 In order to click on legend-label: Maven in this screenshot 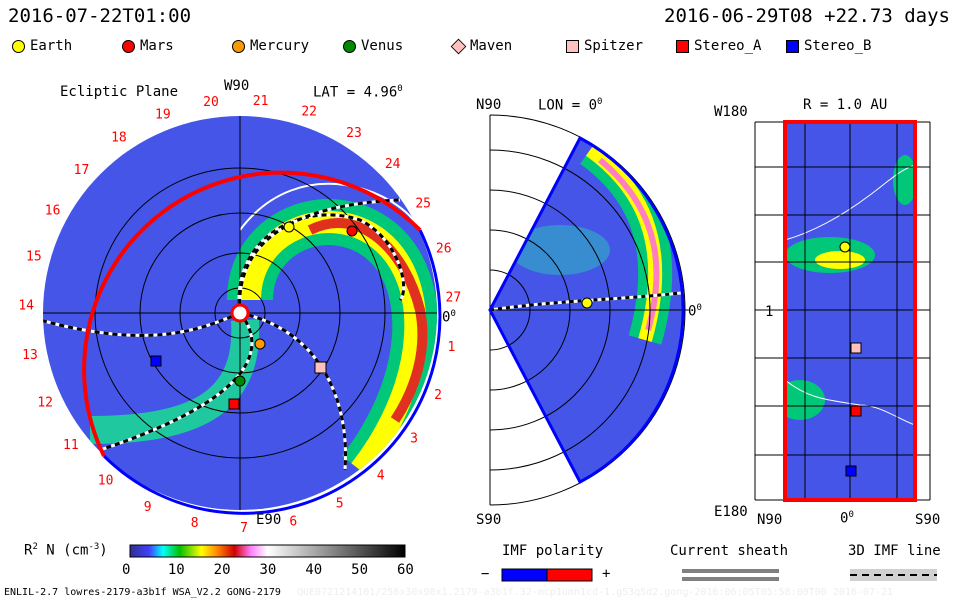, I will do `click(491, 46)`.